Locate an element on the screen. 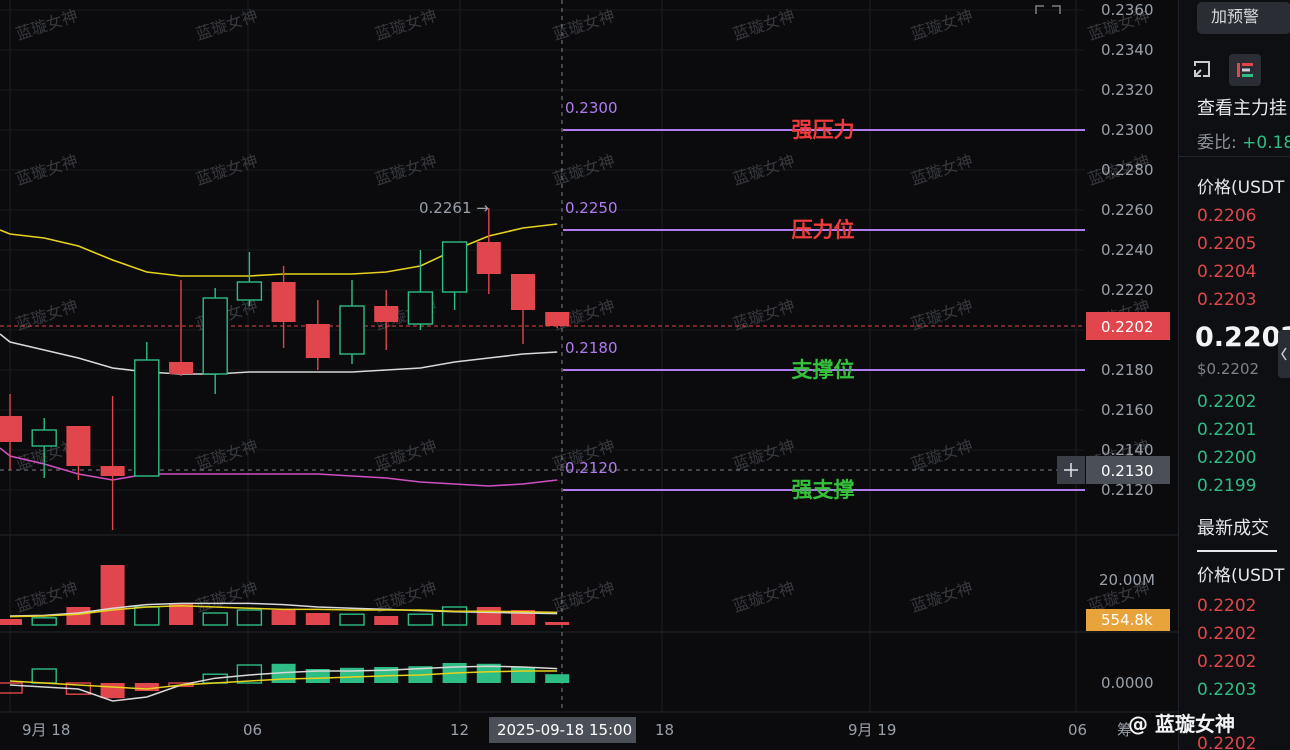 The height and width of the screenshot is (750, 1290). time-axis-tick: 9月 19 is located at coordinates (872, 730).